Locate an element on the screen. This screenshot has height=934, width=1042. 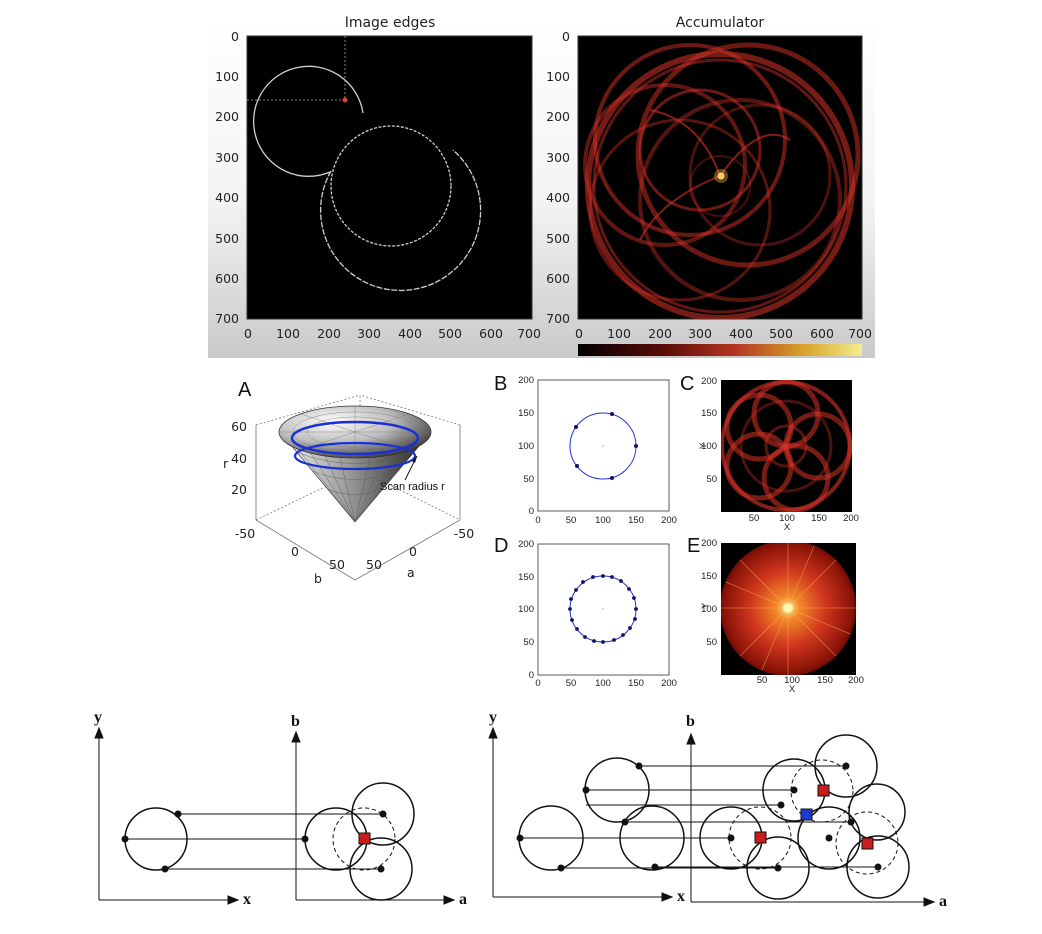
right-y-label: y is located at coordinates (493, 717).